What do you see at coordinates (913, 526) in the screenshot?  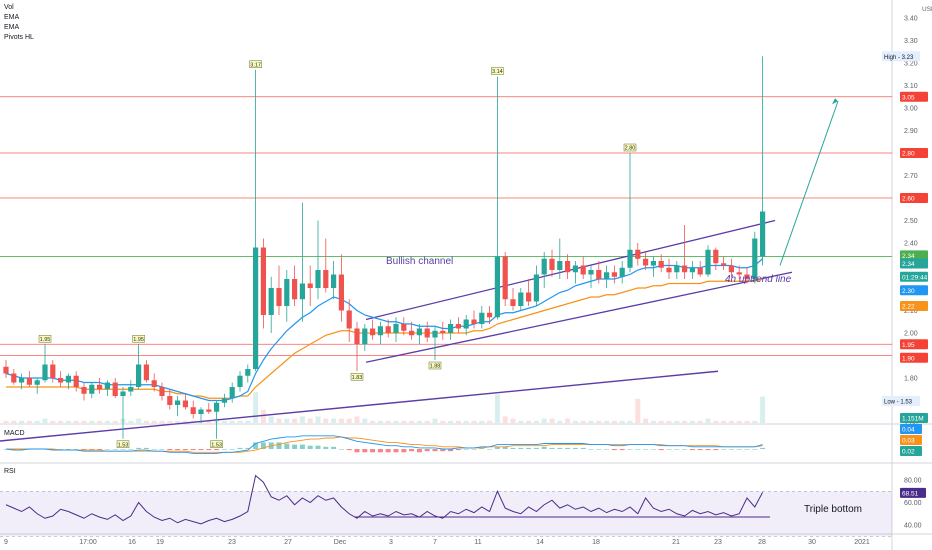 I see `rsi-tick-label: 40.00` at bounding box center [913, 526].